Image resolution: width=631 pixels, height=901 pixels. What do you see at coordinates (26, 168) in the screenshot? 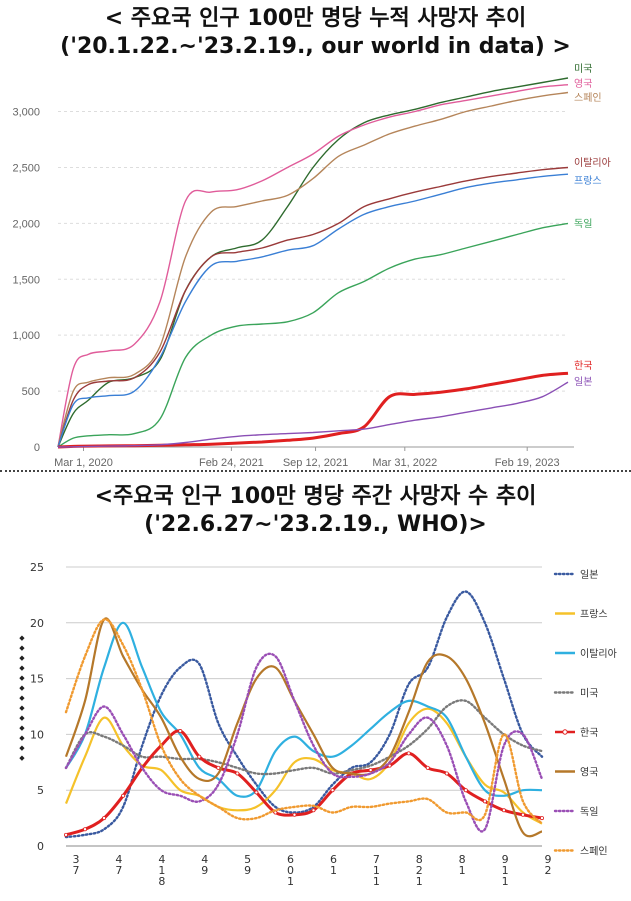
I see `y-tick-label: 2,500` at bounding box center [26, 168].